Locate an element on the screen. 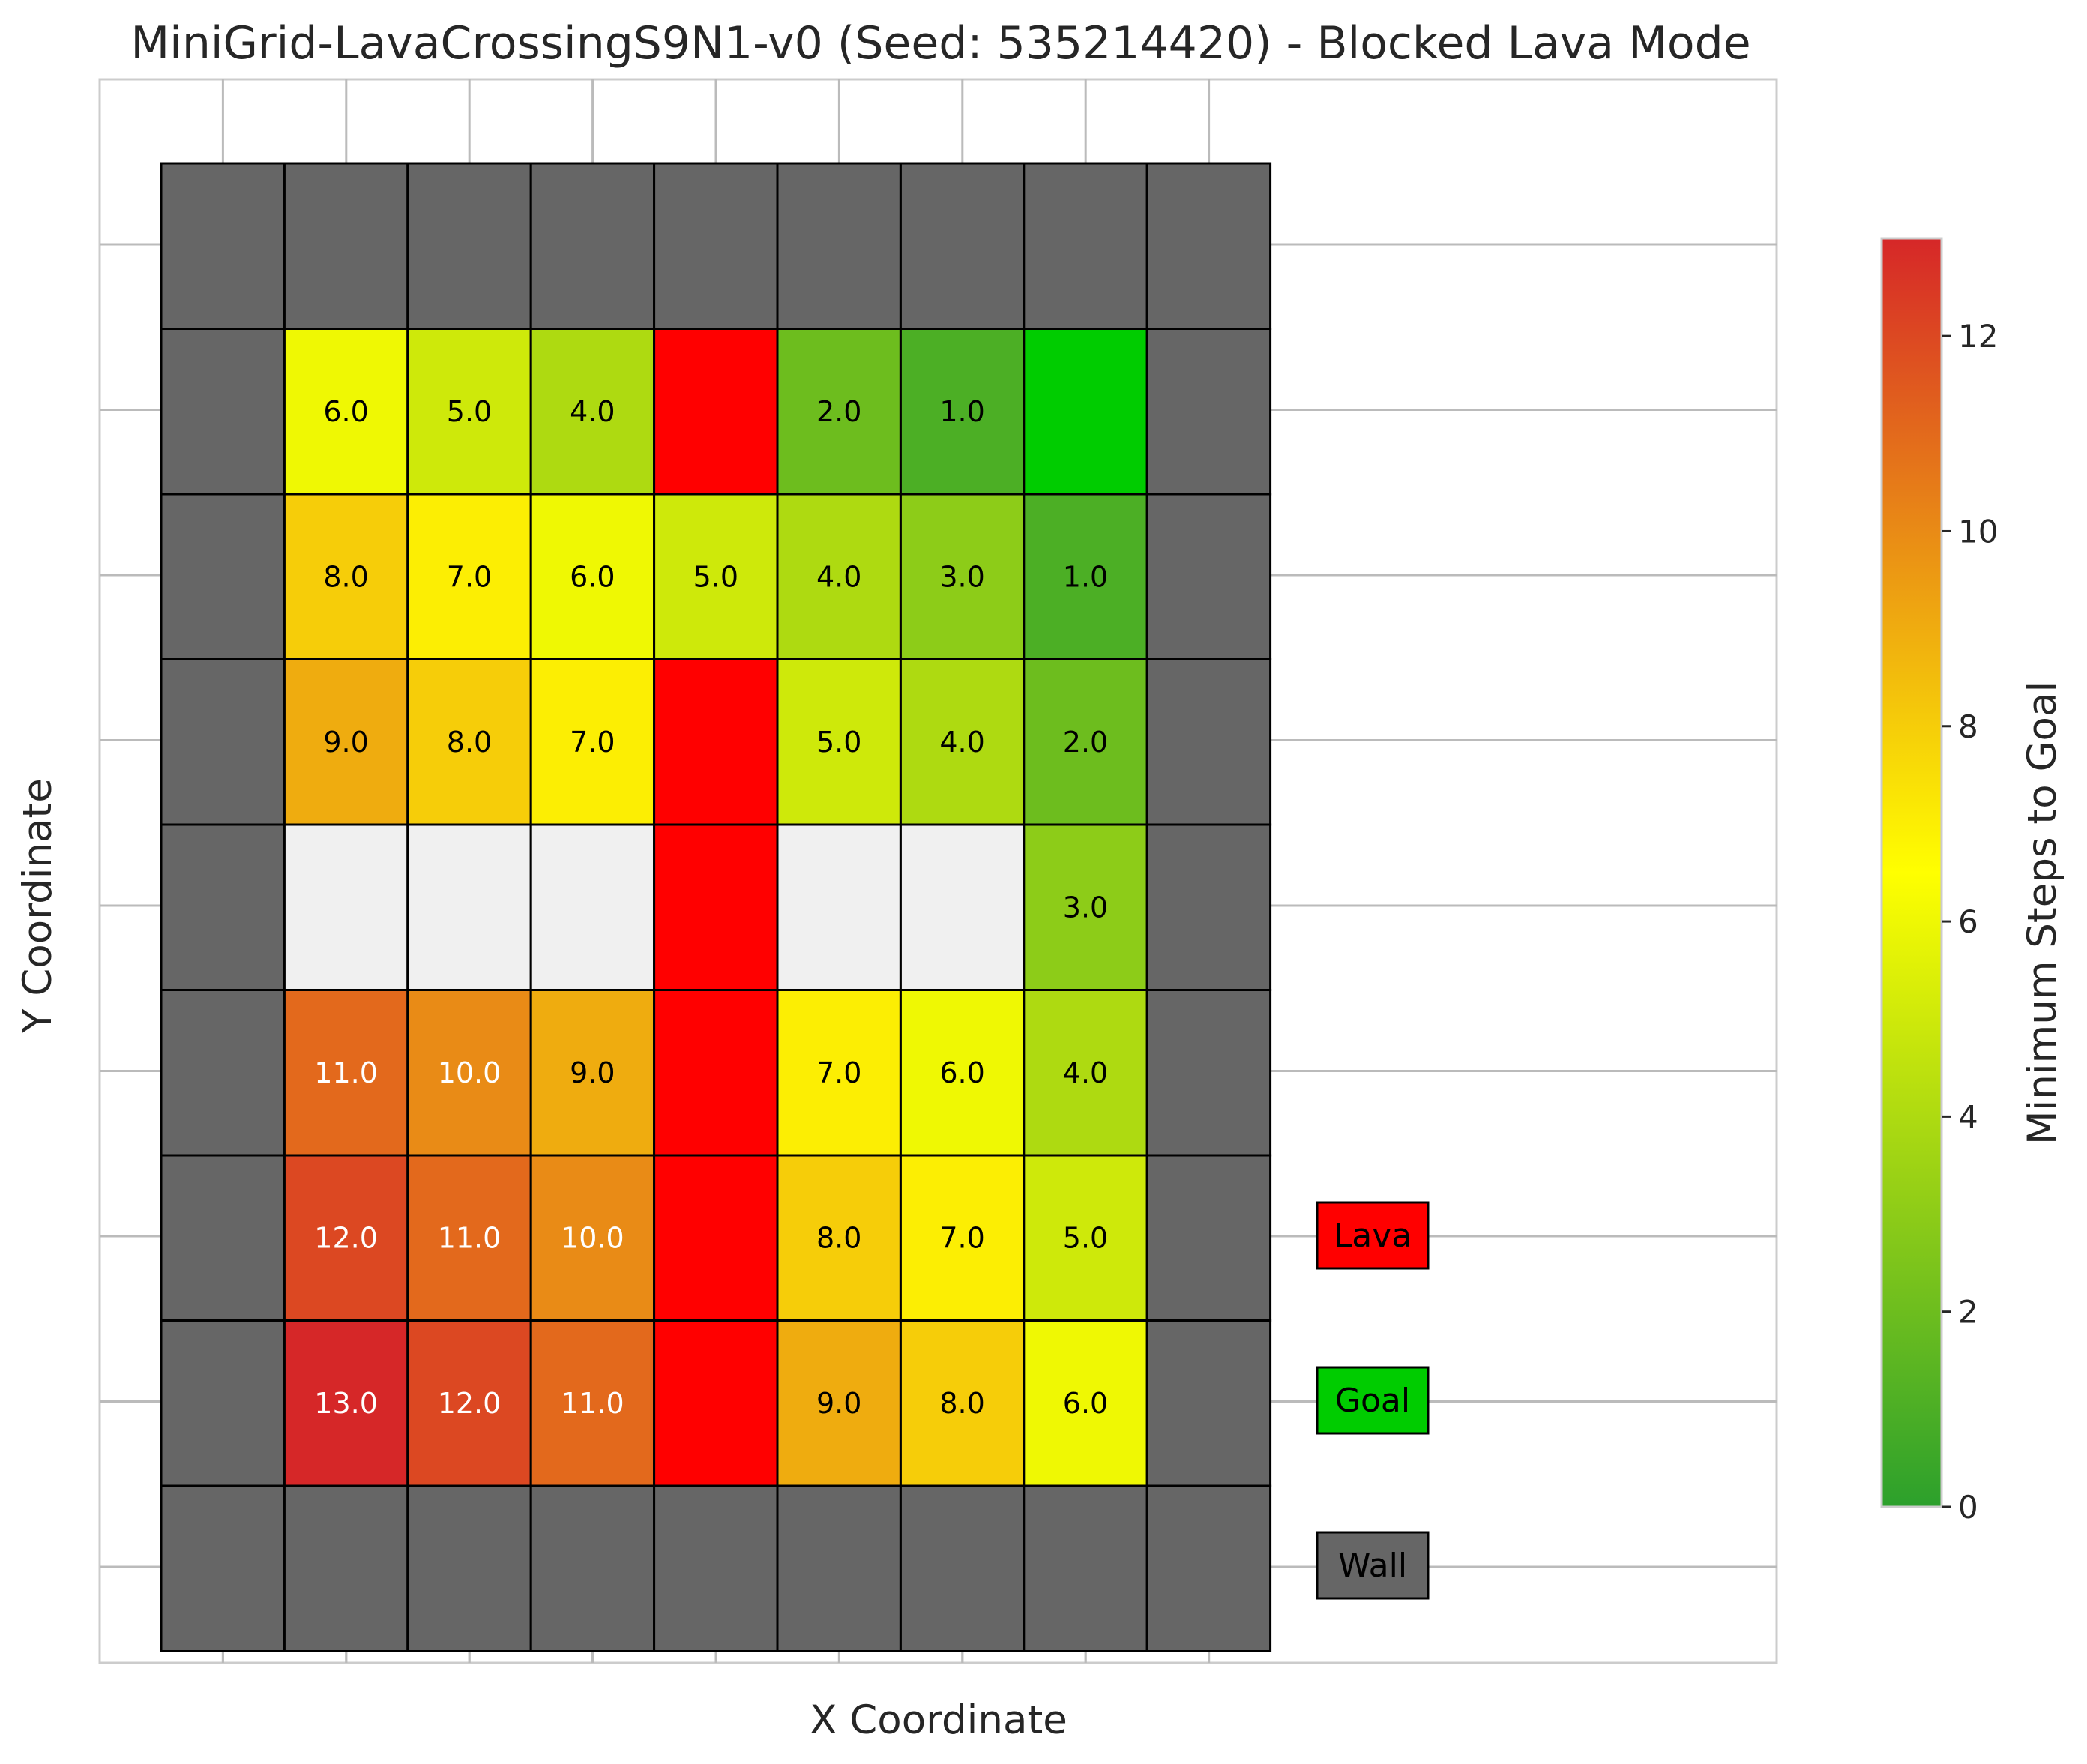  legend-item-wall is located at coordinates (1373, 1565).